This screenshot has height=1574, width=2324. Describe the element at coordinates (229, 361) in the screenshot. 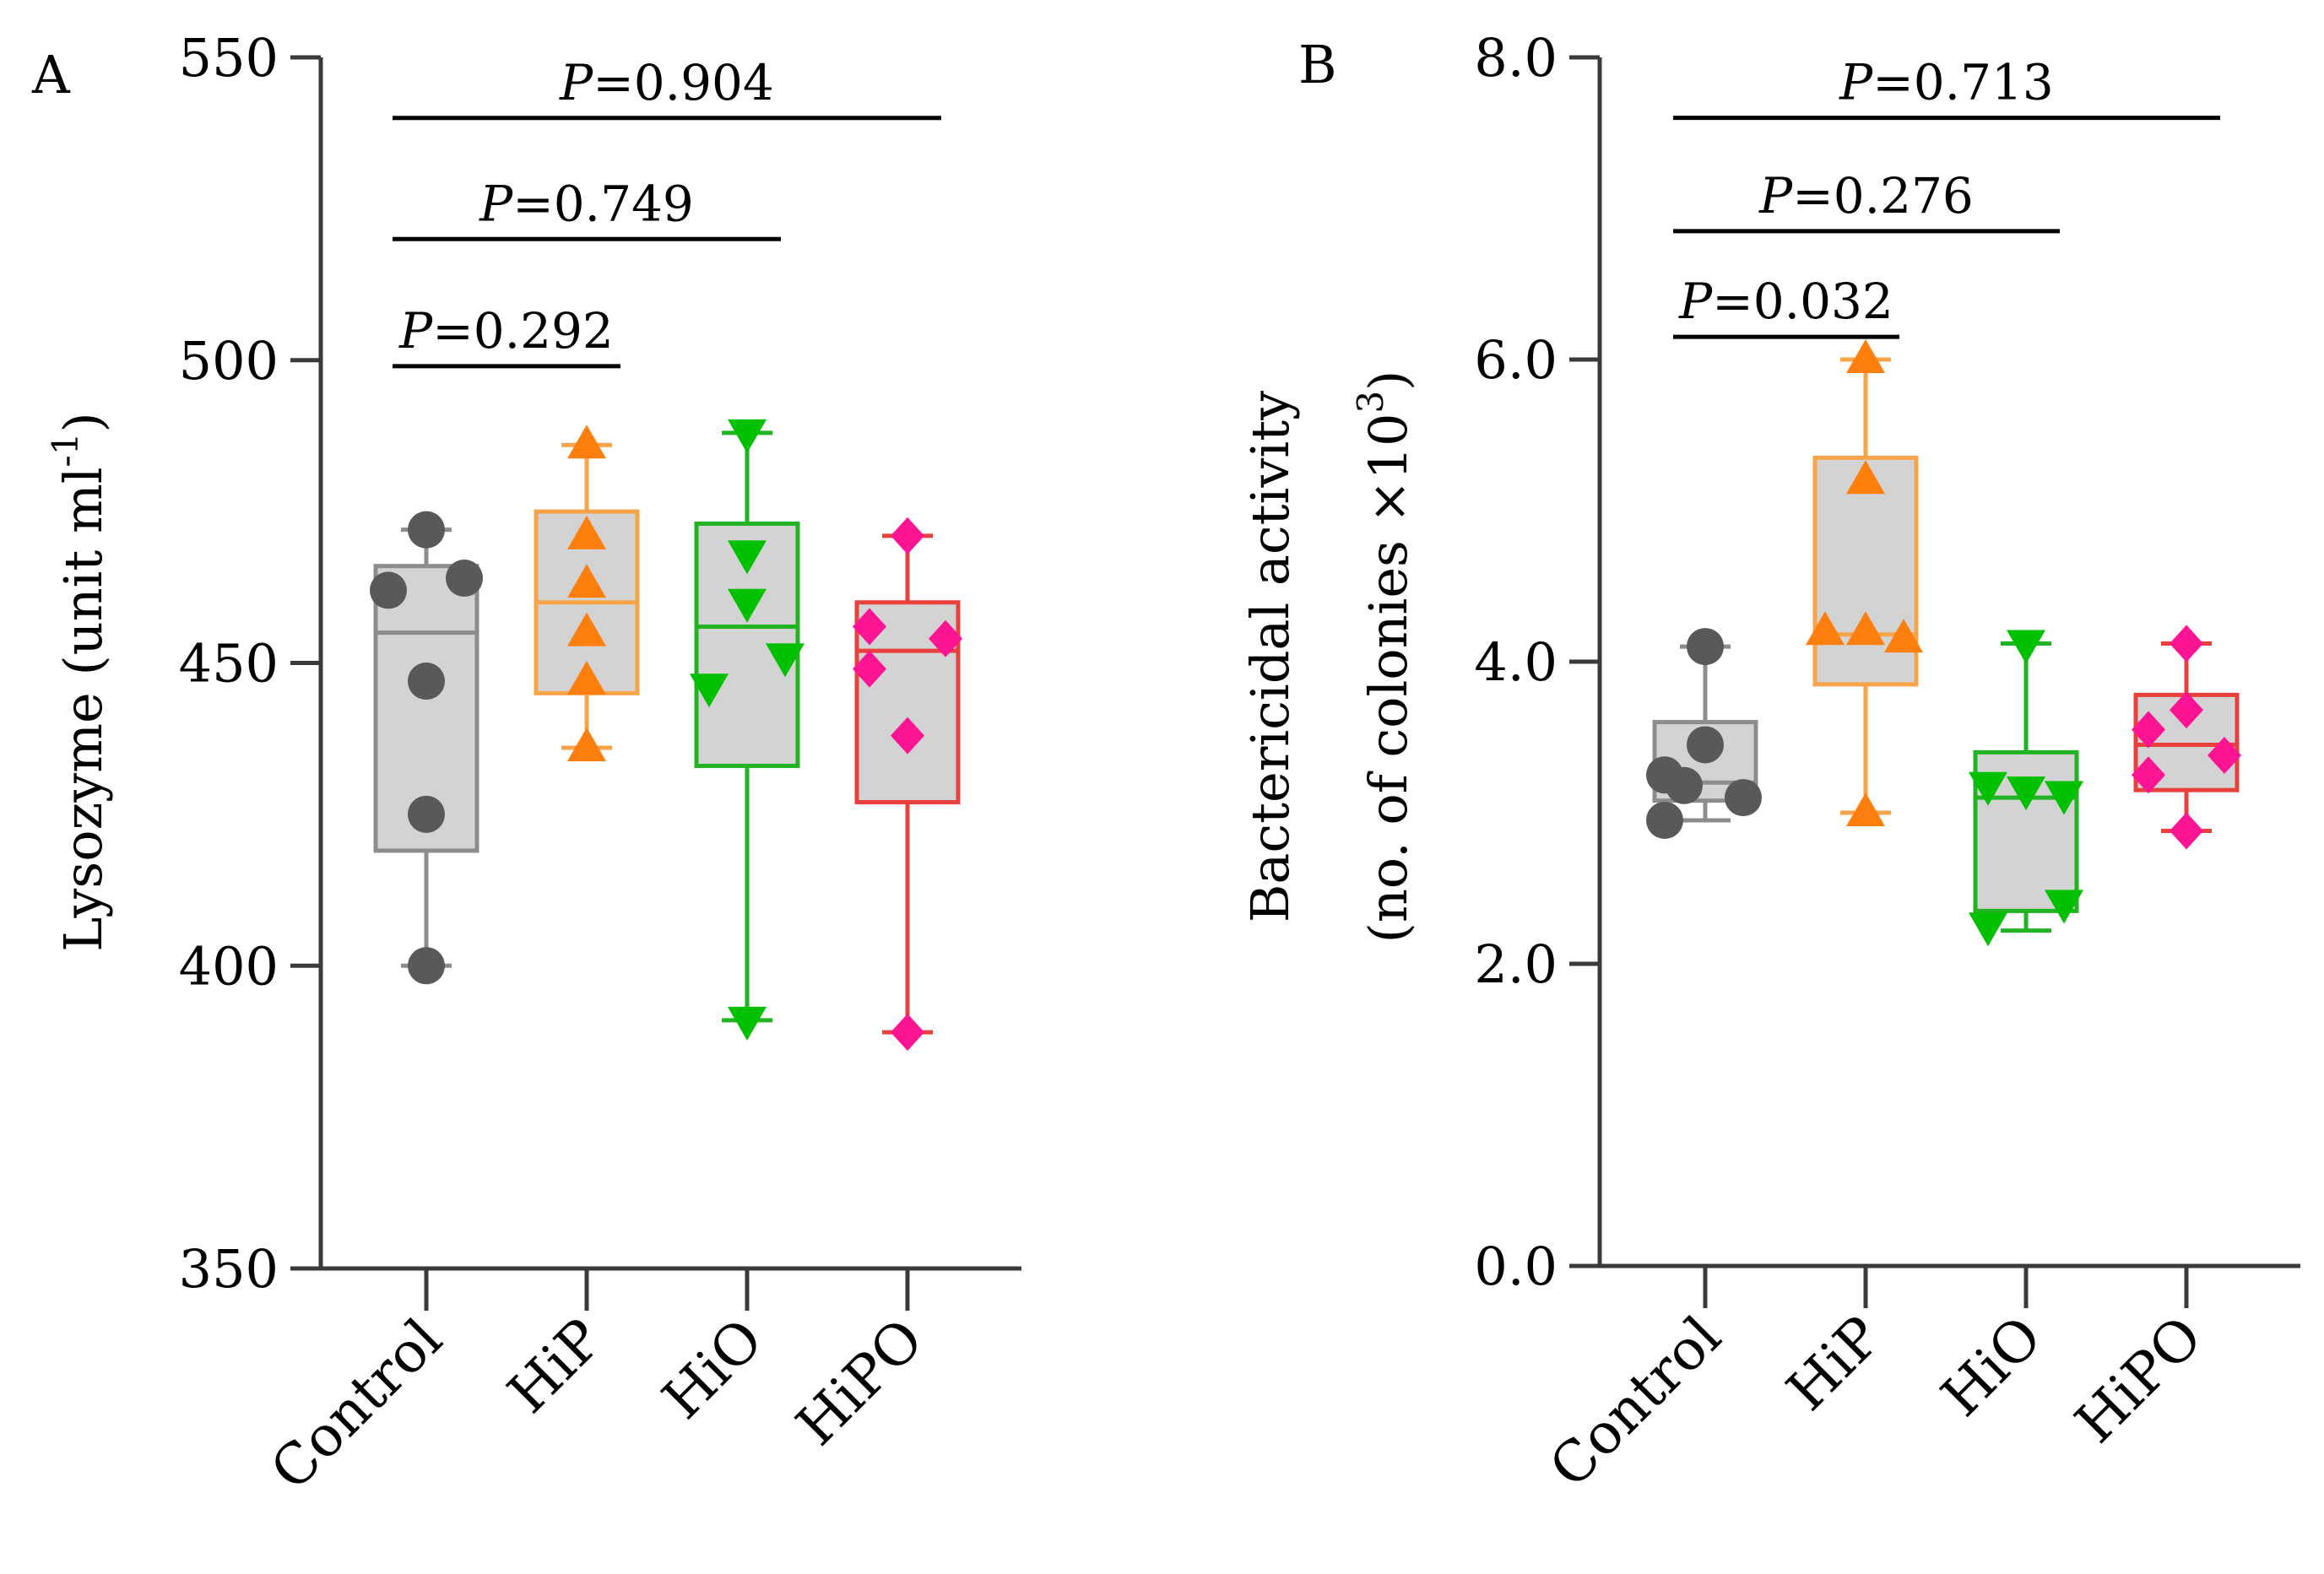

I see `y-tick-label: 500` at that location.